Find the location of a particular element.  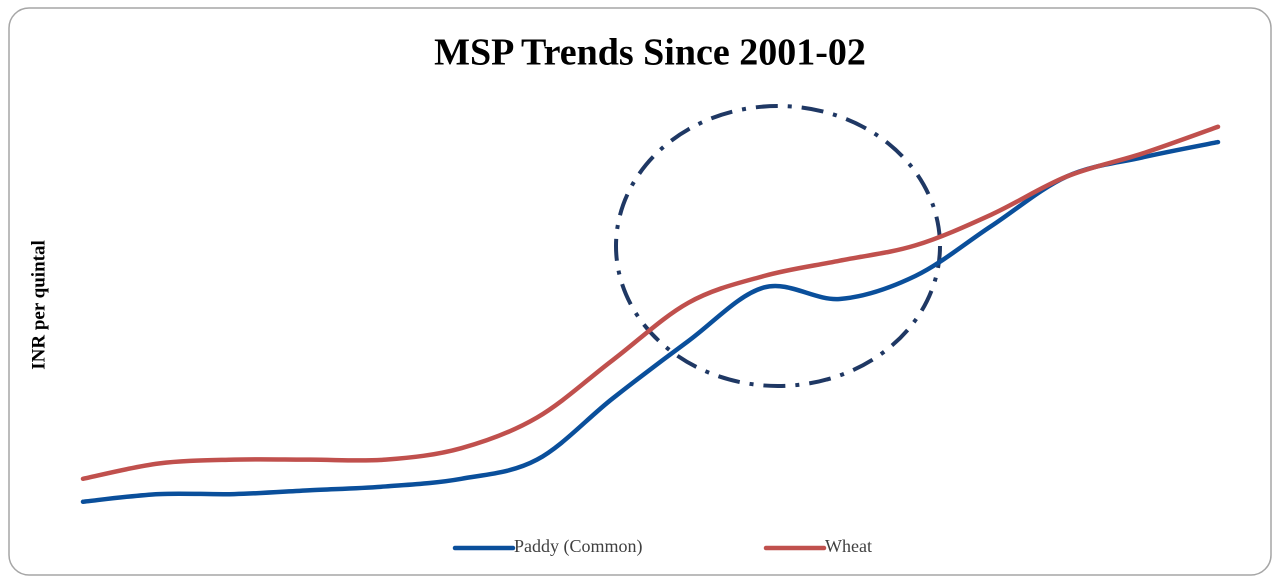

chart-title: MSP Trends Since 2001-02 is located at coordinates (650, 53).